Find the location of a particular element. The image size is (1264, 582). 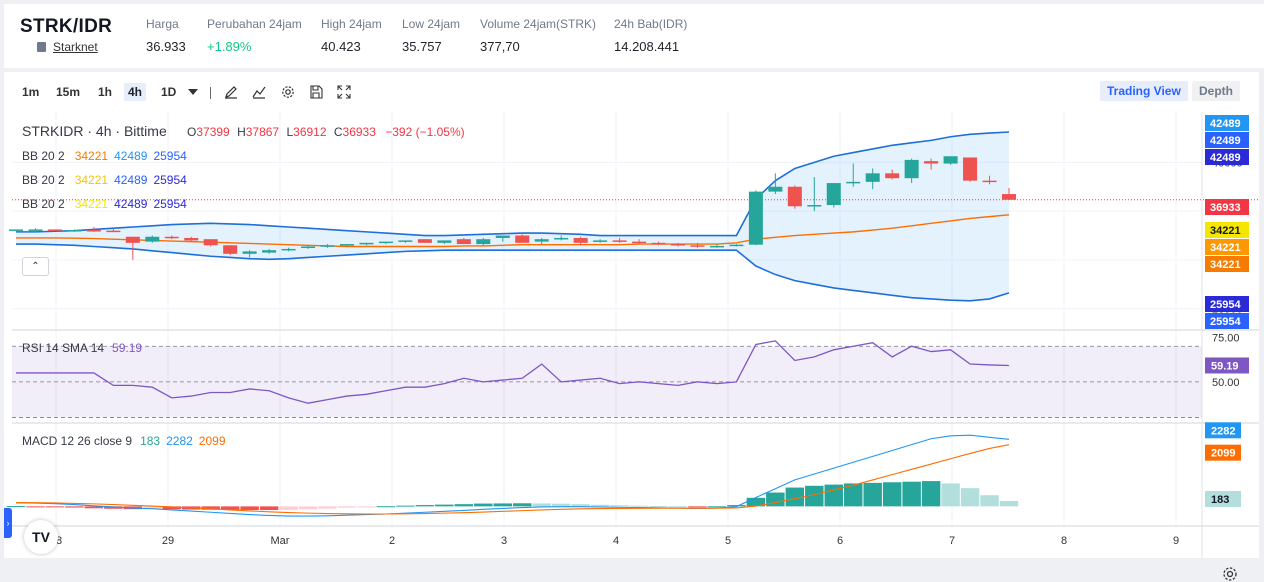

bb-upper-line is located at coordinates (513, 184).